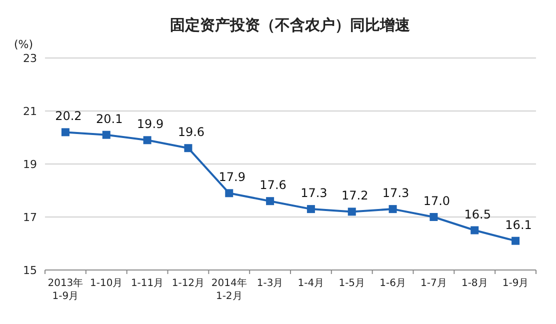 The image size is (556, 324). What do you see at coordinates (191, 132) in the screenshot?
I see `data-label: 19.6` at bounding box center [191, 132].